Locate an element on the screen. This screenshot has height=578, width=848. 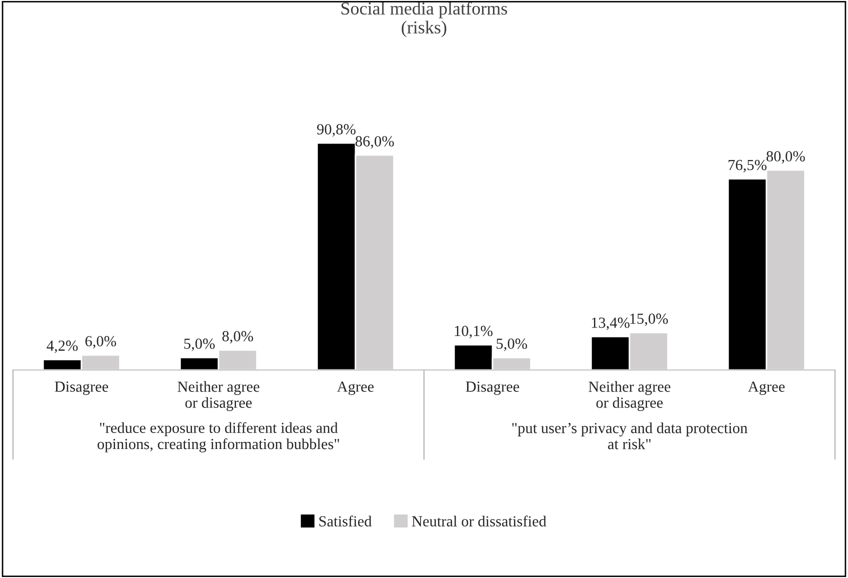
legend-label: Neutral or dissatisfied is located at coordinates (479, 521).